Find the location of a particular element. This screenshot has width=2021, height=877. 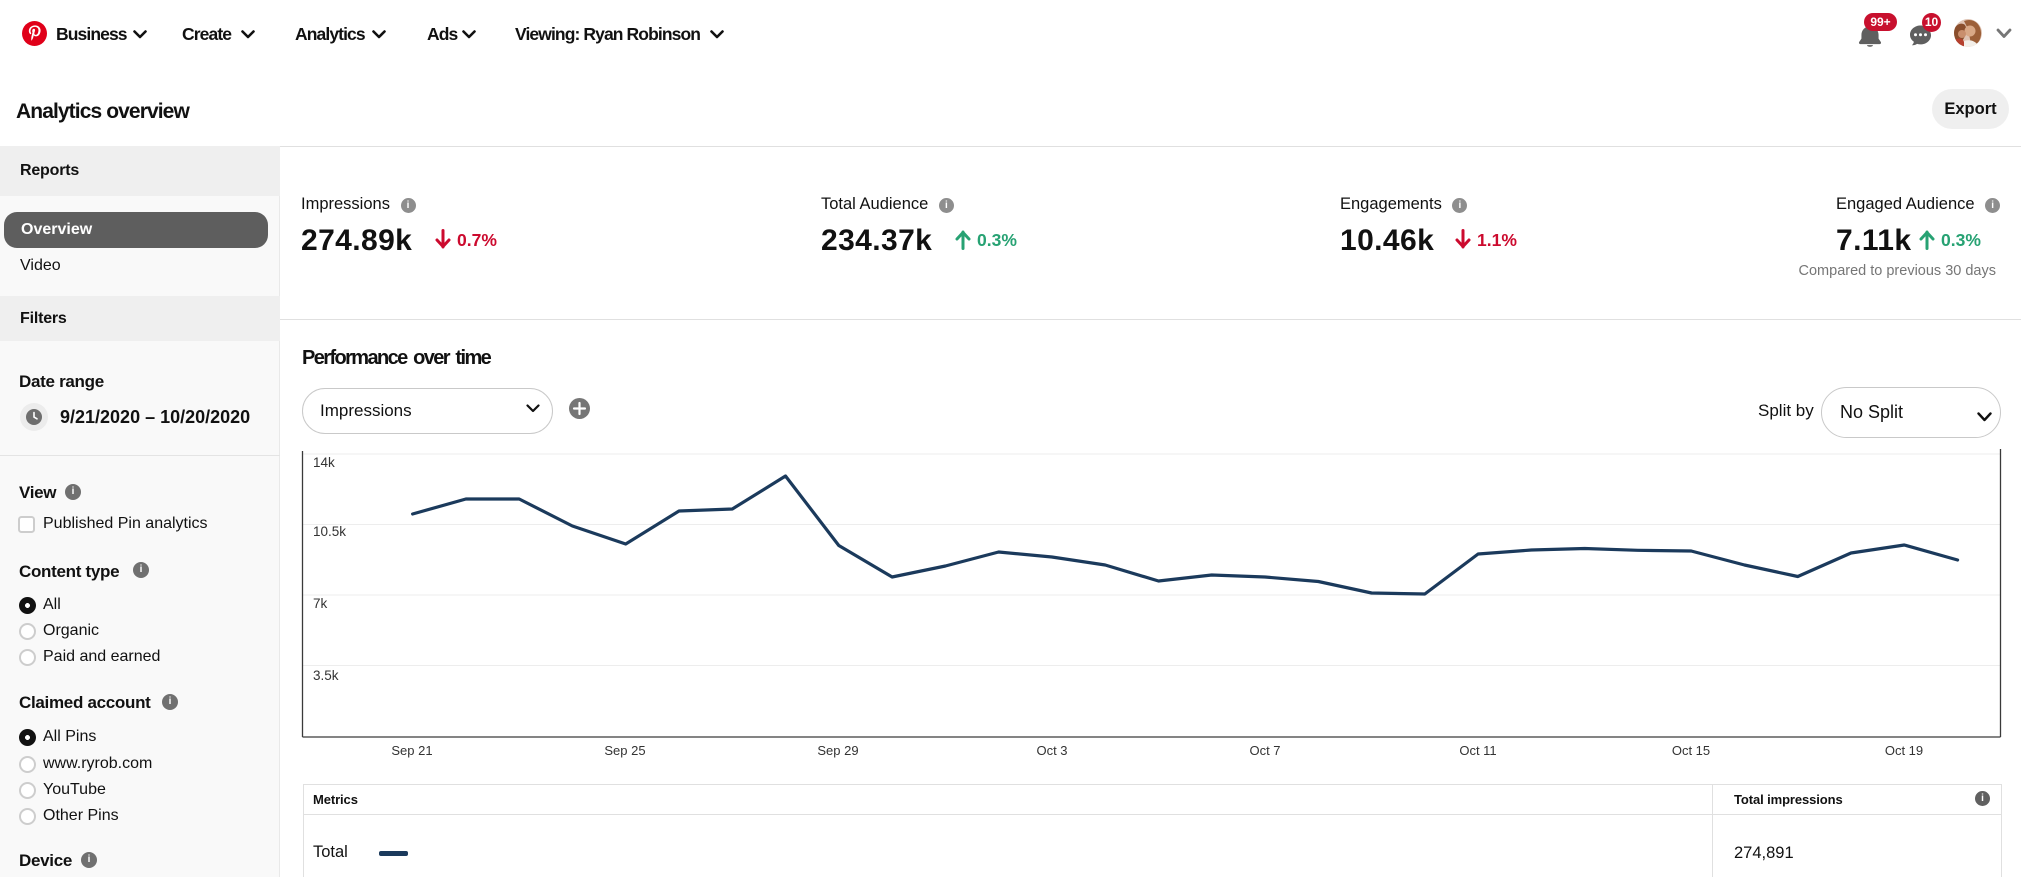

svg-text: Oct 11 is located at coordinates (1477, 750).